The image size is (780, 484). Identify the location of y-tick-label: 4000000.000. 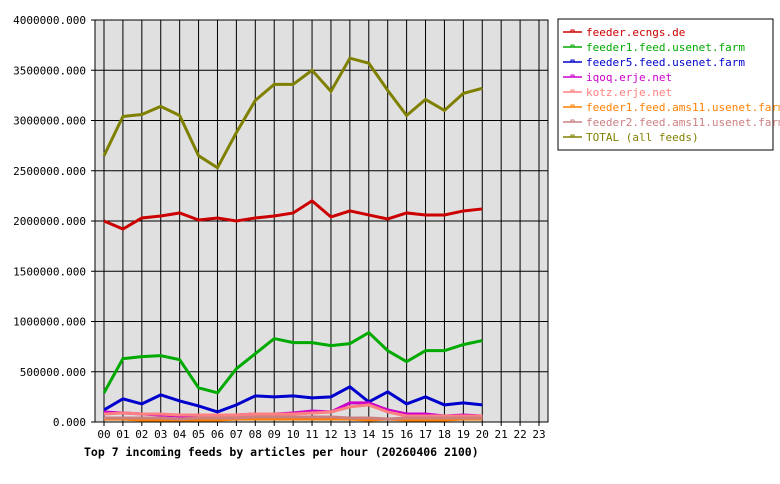
(49, 20).